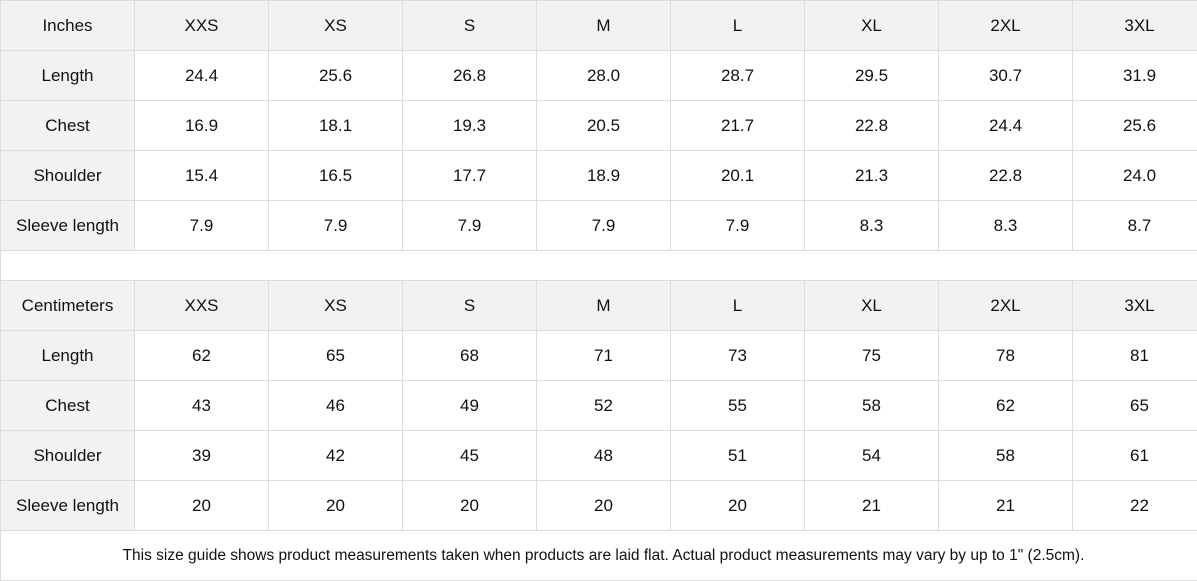 This screenshot has width=1197, height=581. Describe the element at coordinates (872, 356) in the screenshot. I see `measurement-value: 75` at that location.